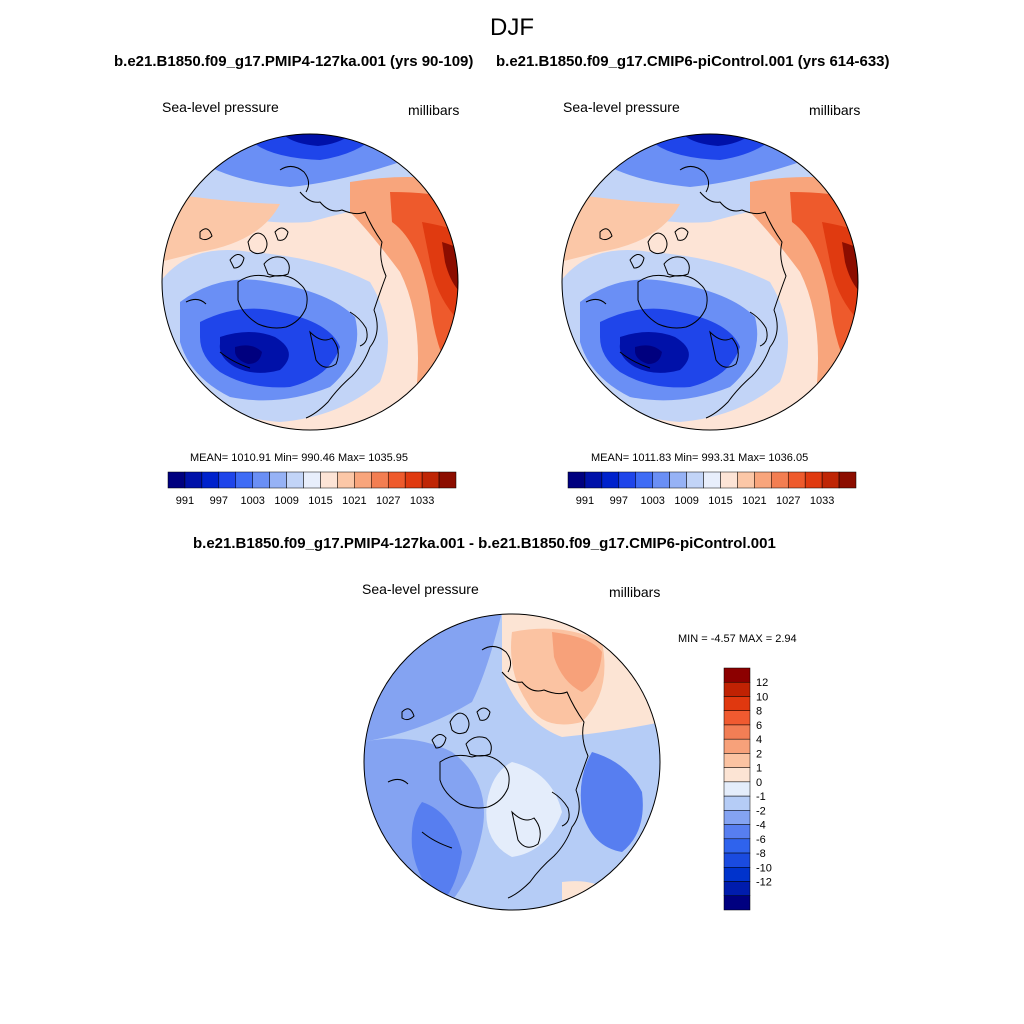 This screenshot has height=1024, width=1024. I want to click on difference-colorbar-tick: -1, so click(761, 797).